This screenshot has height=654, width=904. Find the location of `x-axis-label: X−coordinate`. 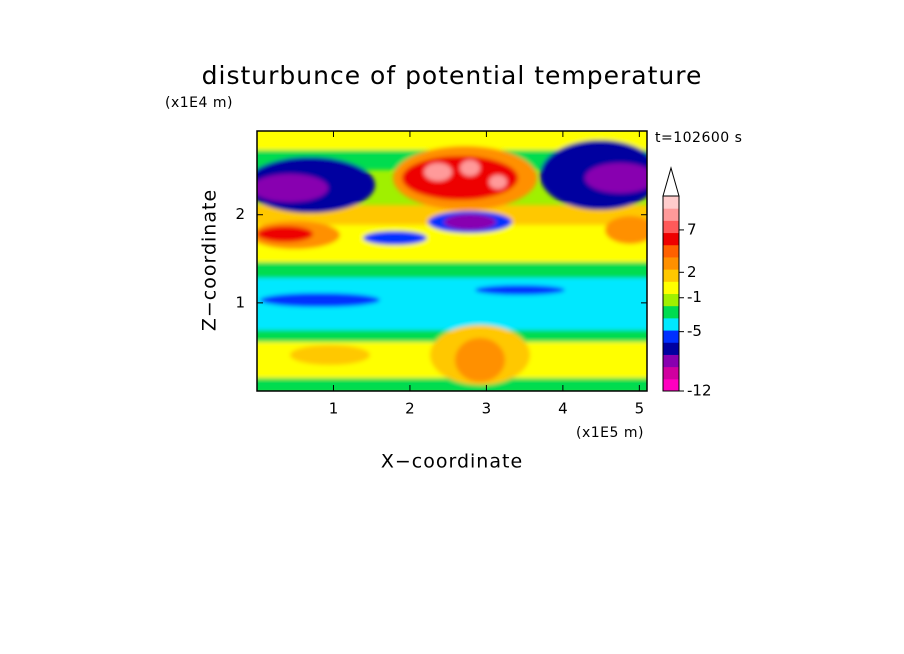

x-axis-label: X−coordinate is located at coordinates (452, 462).